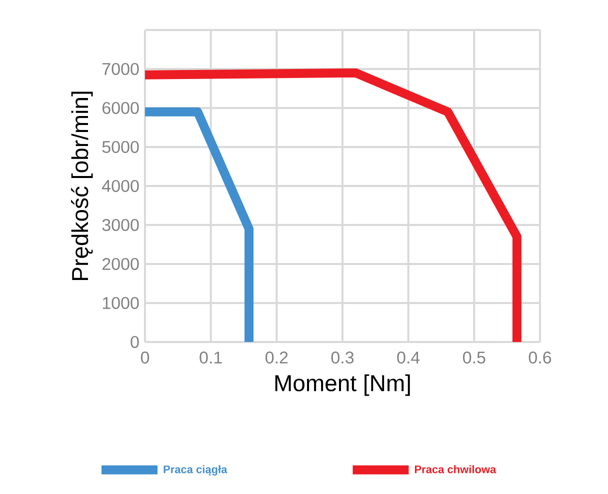 The width and height of the screenshot is (608, 494). Describe the element at coordinates (408, 358) in the screenshot. I see `x-tick-label: 0.4` at that location.